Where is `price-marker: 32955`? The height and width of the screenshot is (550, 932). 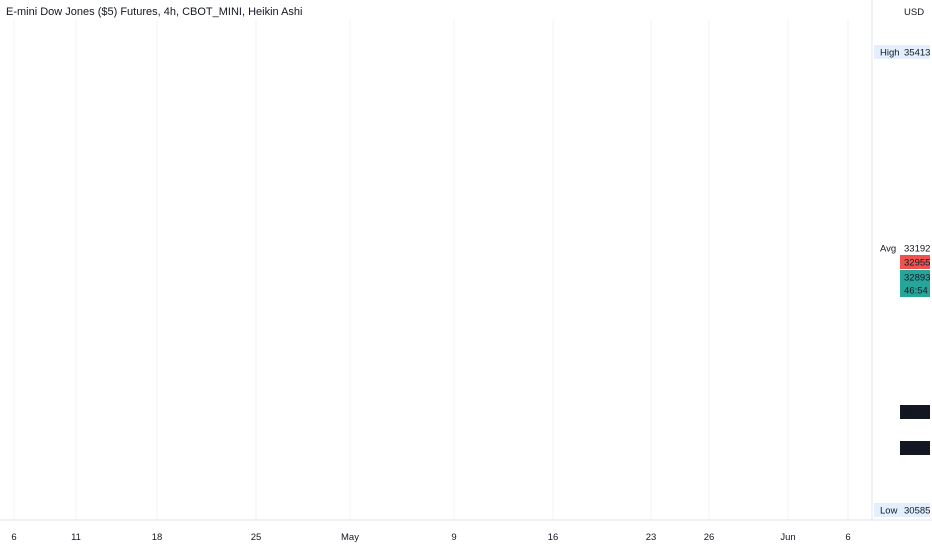
price-marker: 32955 is located at coordinates (915, 262).